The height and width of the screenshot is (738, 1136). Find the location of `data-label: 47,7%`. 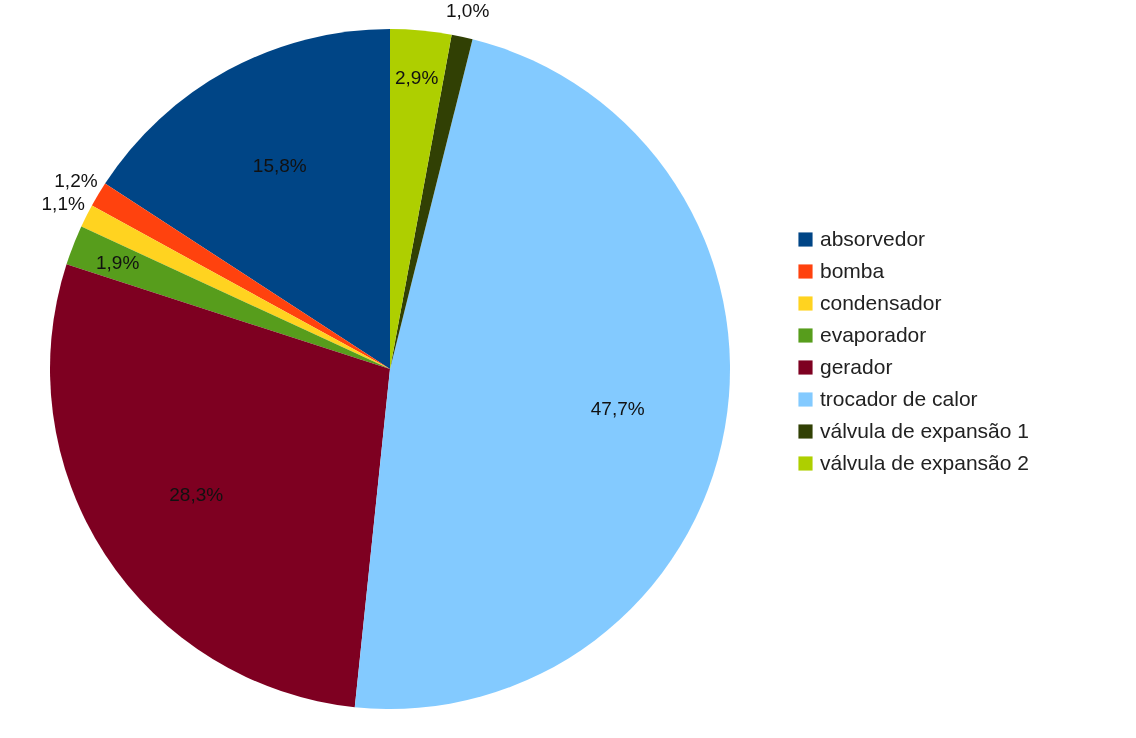

data-label: 47,7% is located at coordinates (617, 409).